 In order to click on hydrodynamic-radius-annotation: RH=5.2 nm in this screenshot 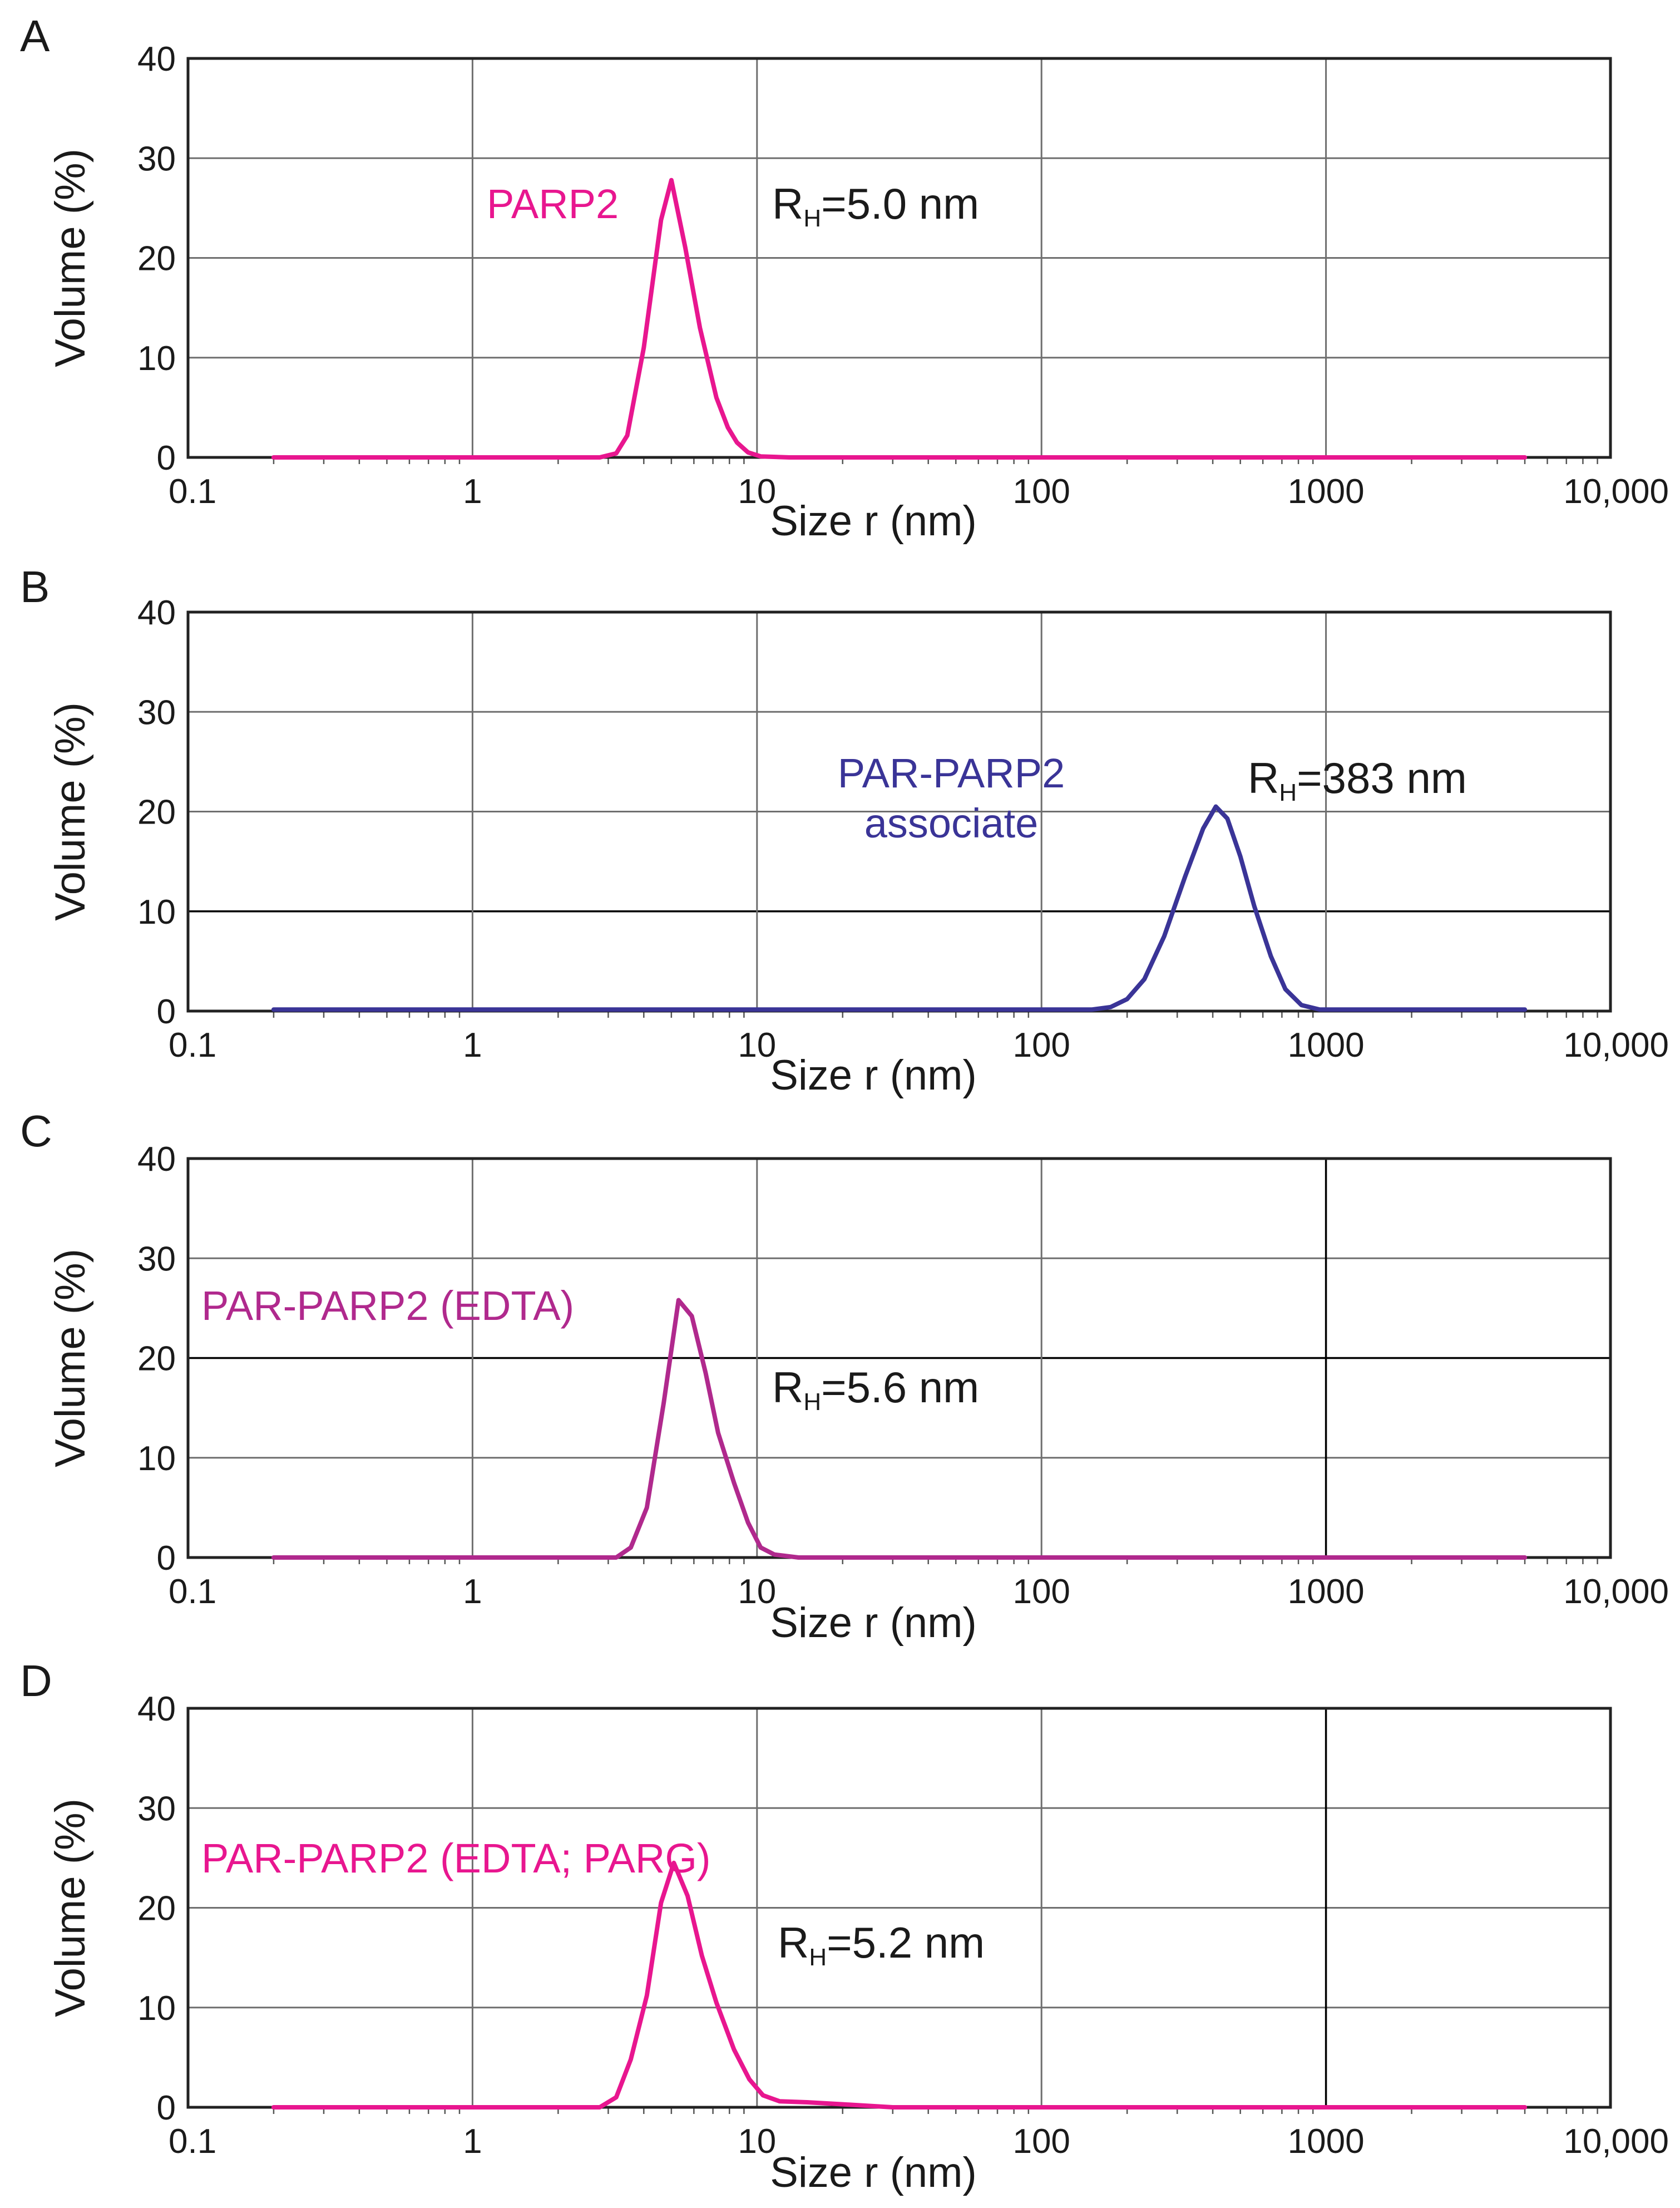, I will do `click(881, 1944)`.